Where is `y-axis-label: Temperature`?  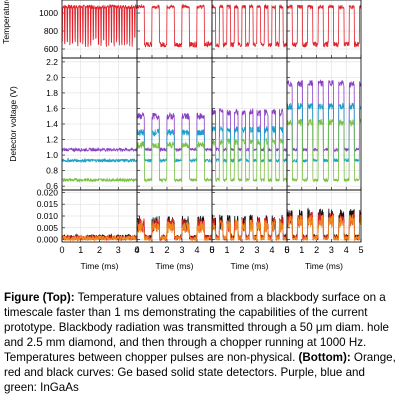 y-axis-label: Temperature is located at coordinates (6, 22).